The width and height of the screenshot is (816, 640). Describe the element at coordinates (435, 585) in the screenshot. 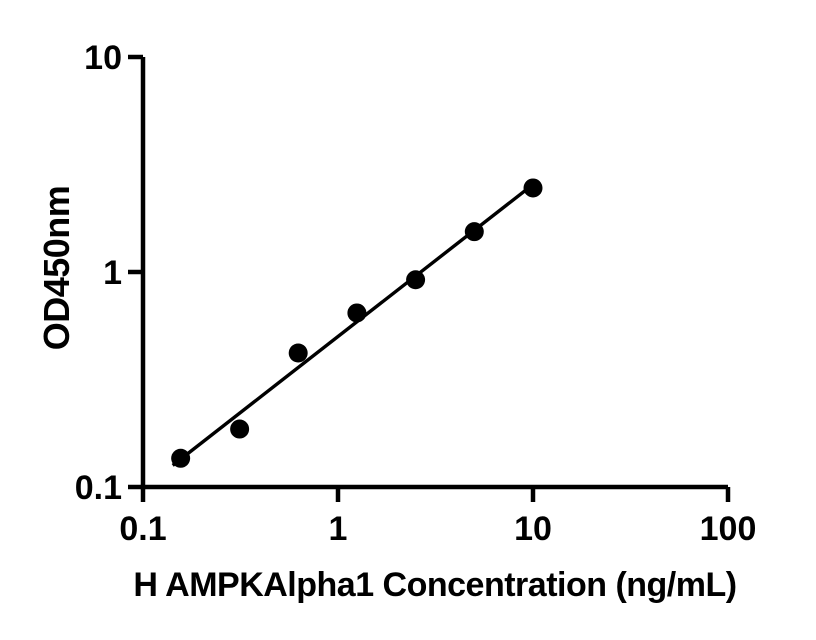

I see `x-axis-title: H AMPKAlpha1 Concentration (ng/mL)` at that location.